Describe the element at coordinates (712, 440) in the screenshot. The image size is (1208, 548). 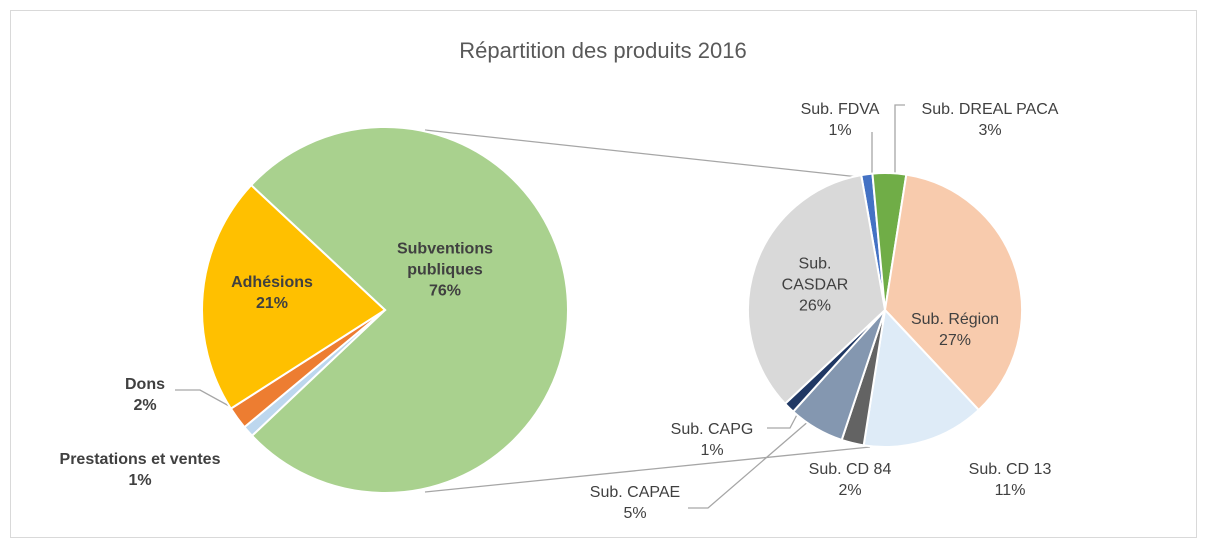
I see `data-label: Sub. CAPG 1%` at that location.